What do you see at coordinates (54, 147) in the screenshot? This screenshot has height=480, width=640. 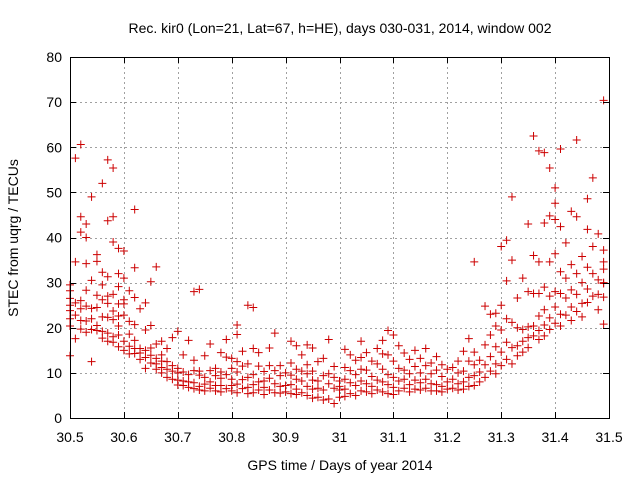 I see `y-tick-label: 60` at bounding box center [54, 147].